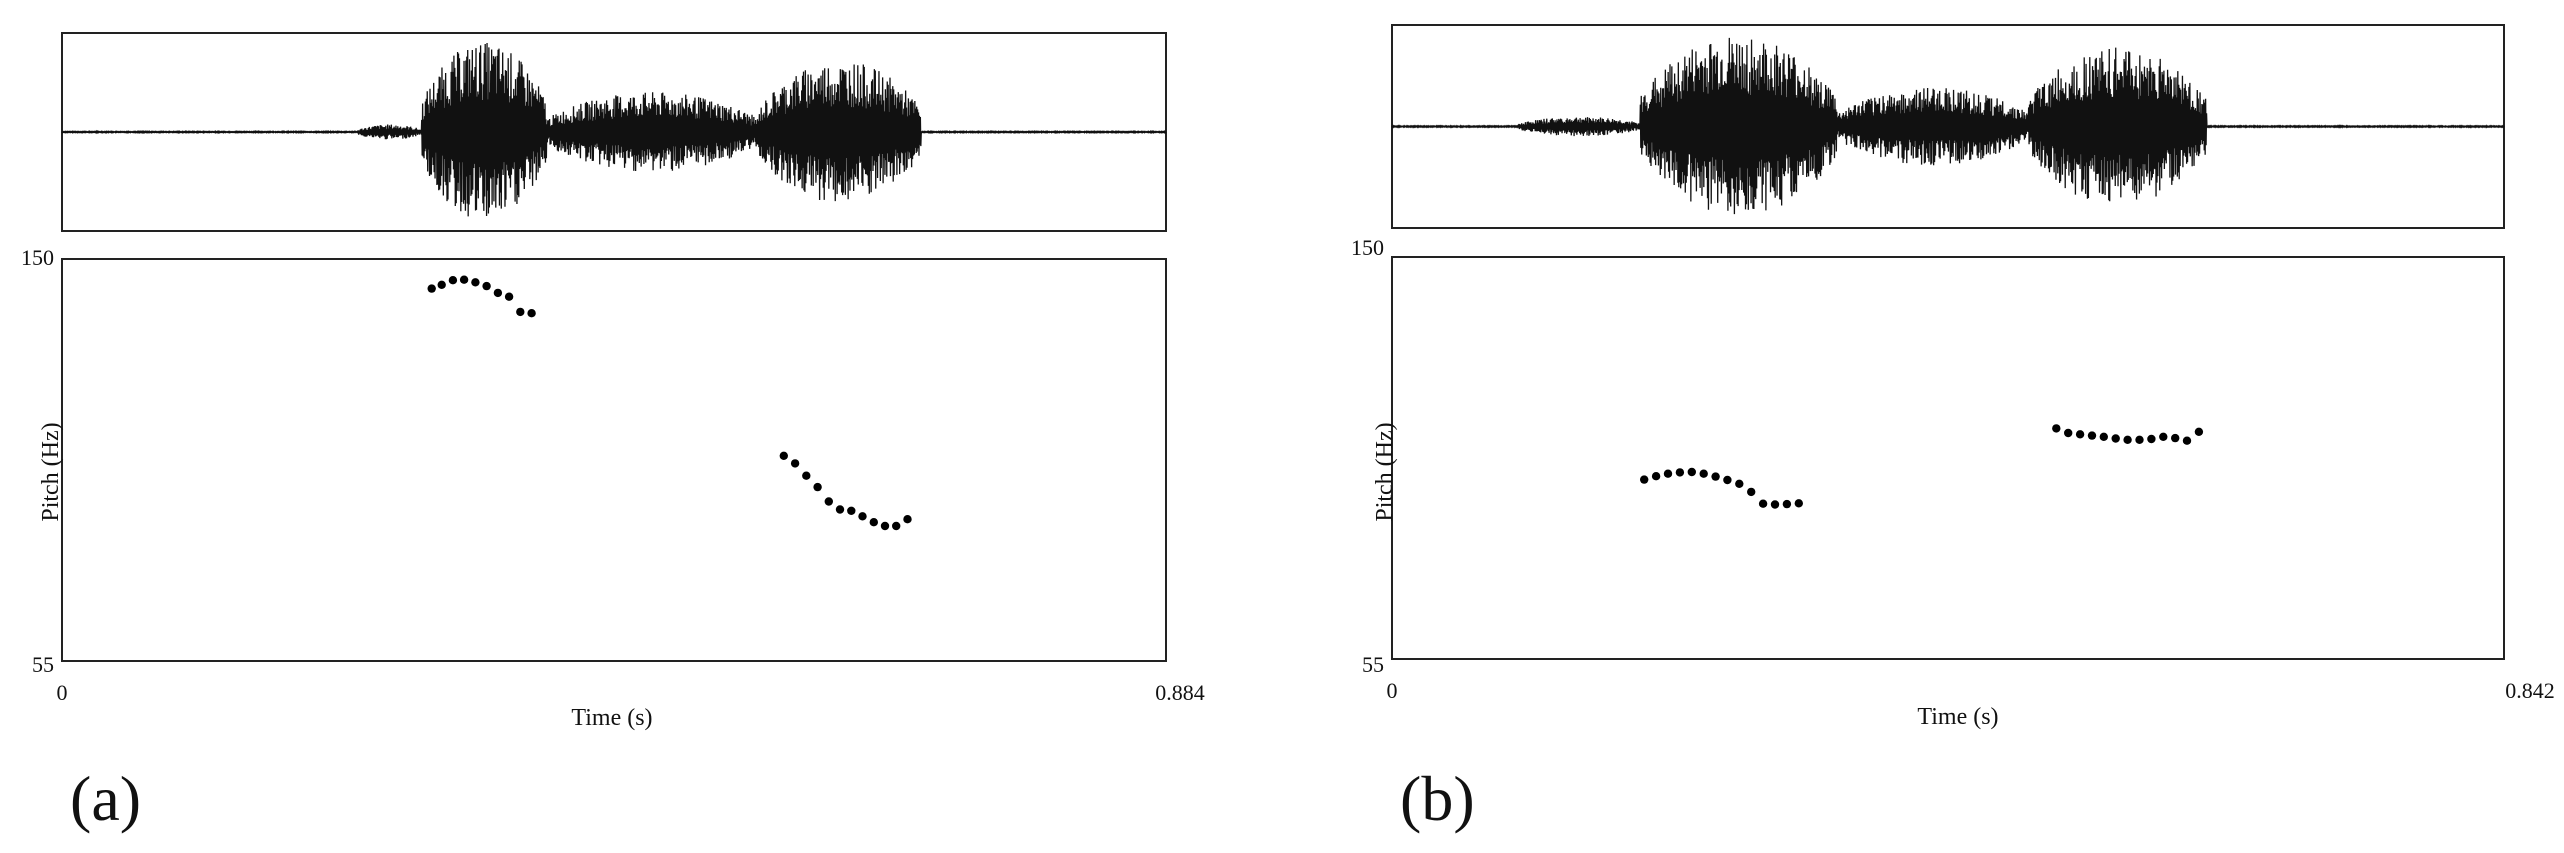 Image resolution: width=2564 pixels, height=853 pixels. I want to click on panel-label-b: (b), so click(1437, 798).